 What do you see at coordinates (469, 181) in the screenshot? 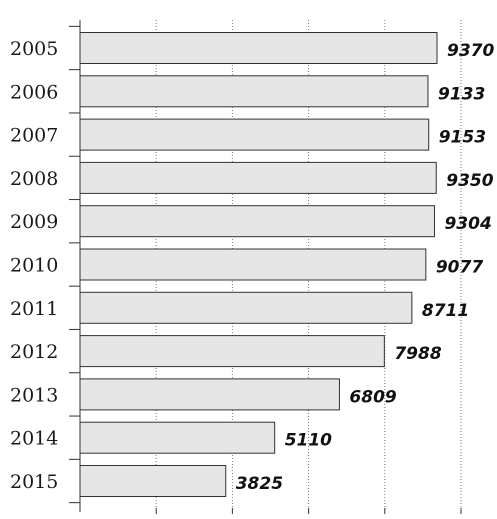
I see `value-label: 9350` at bounding box center [469, 181].